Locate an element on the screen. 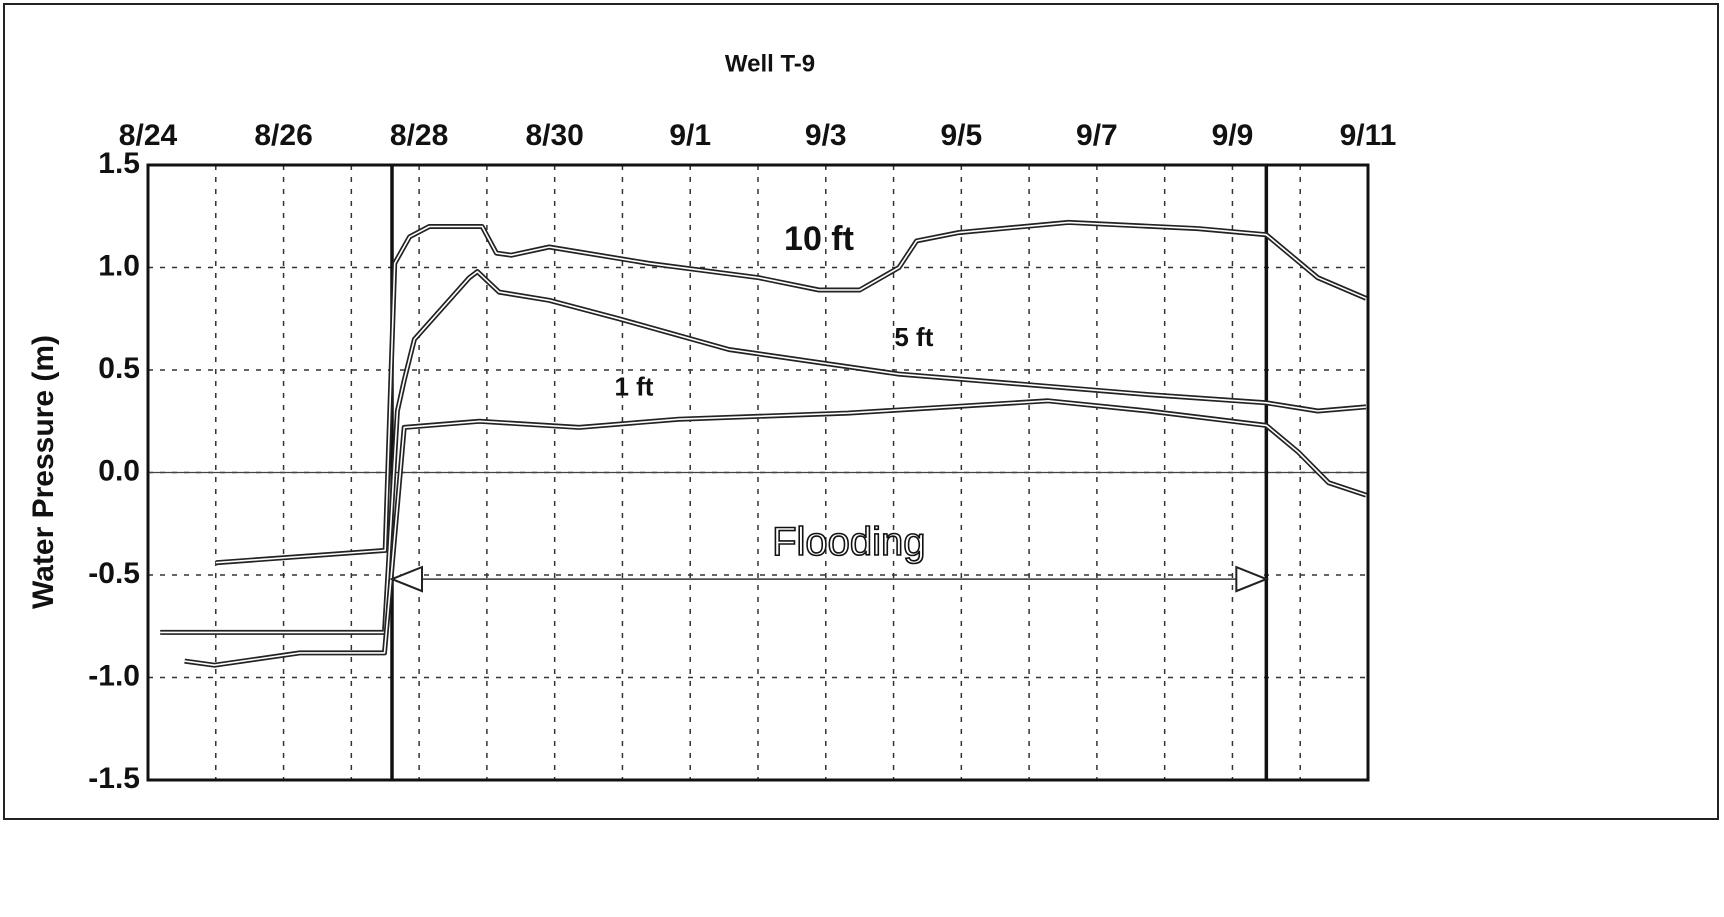 The height and width of the screenshot is (917, 1724). y-tick-label: -1.5 is located at coordinates (114, 778).